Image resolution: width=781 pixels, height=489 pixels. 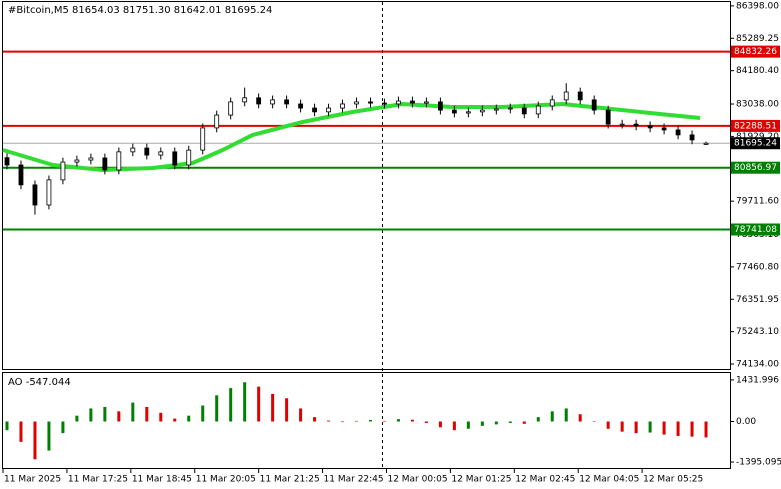 I want to click on ao-tick-label: -1395.095, so click(x=758, y=463).